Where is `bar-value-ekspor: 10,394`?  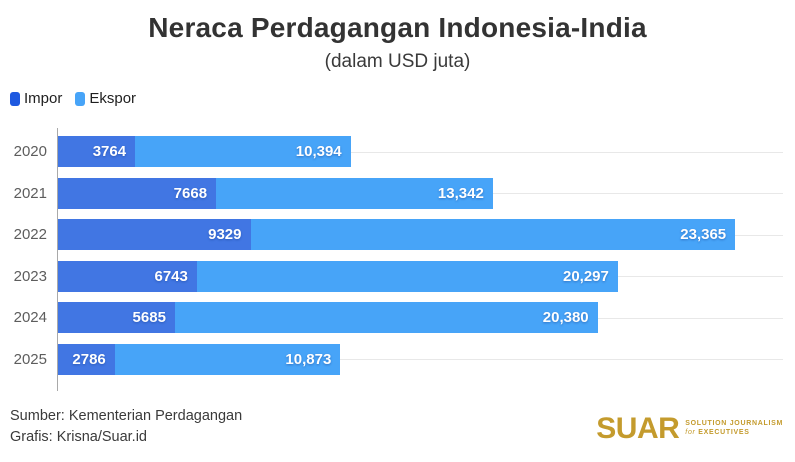 bar-value-ekspor: 10,394 is located at coordinates (318, 152).